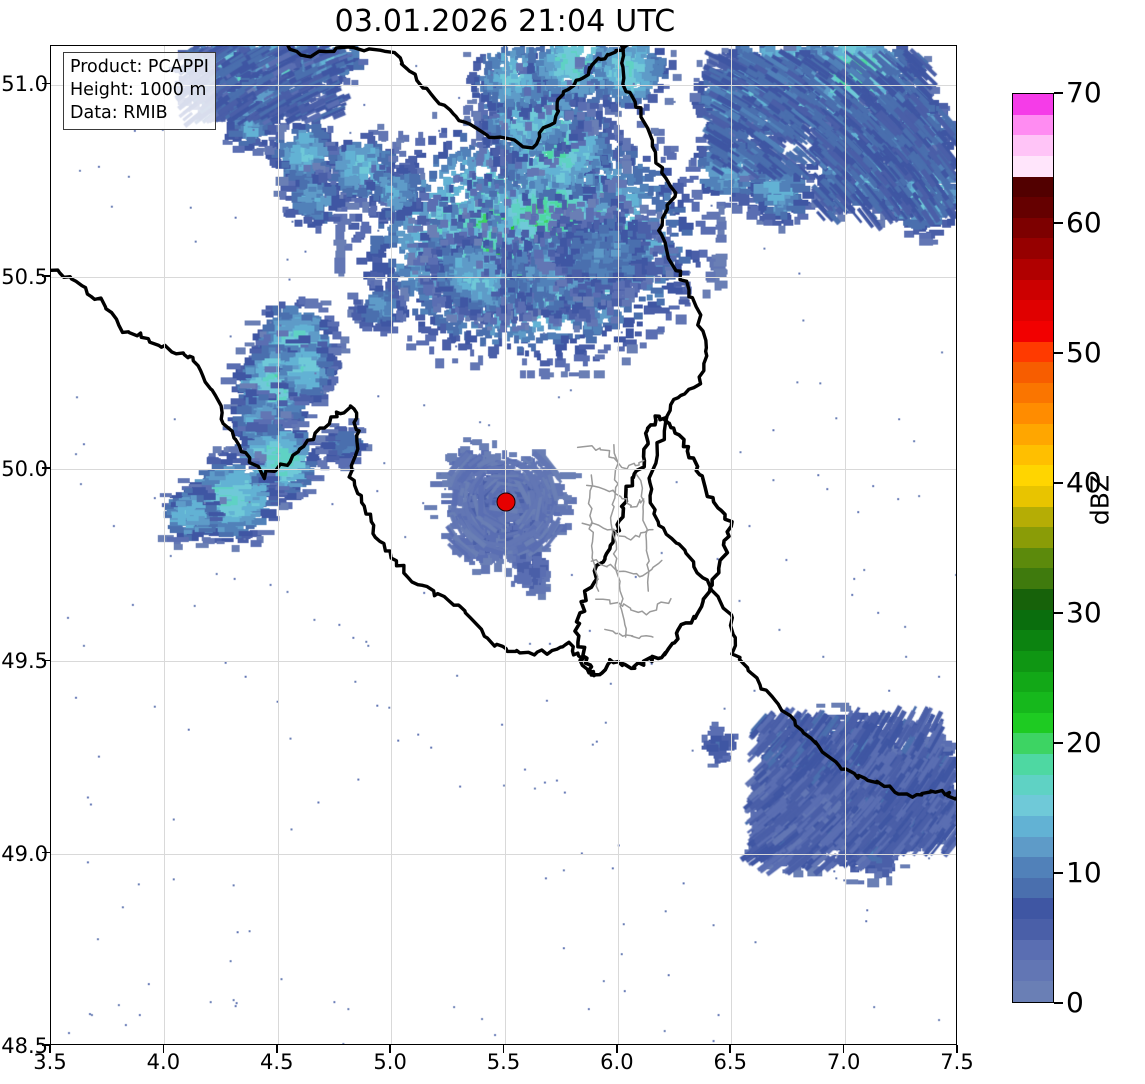 This screenshot has width=1145, height=1084. Describe the element at coordinates (1084, 612) in the screenshot. I see `colorbar-tick-label: 30` at that location.